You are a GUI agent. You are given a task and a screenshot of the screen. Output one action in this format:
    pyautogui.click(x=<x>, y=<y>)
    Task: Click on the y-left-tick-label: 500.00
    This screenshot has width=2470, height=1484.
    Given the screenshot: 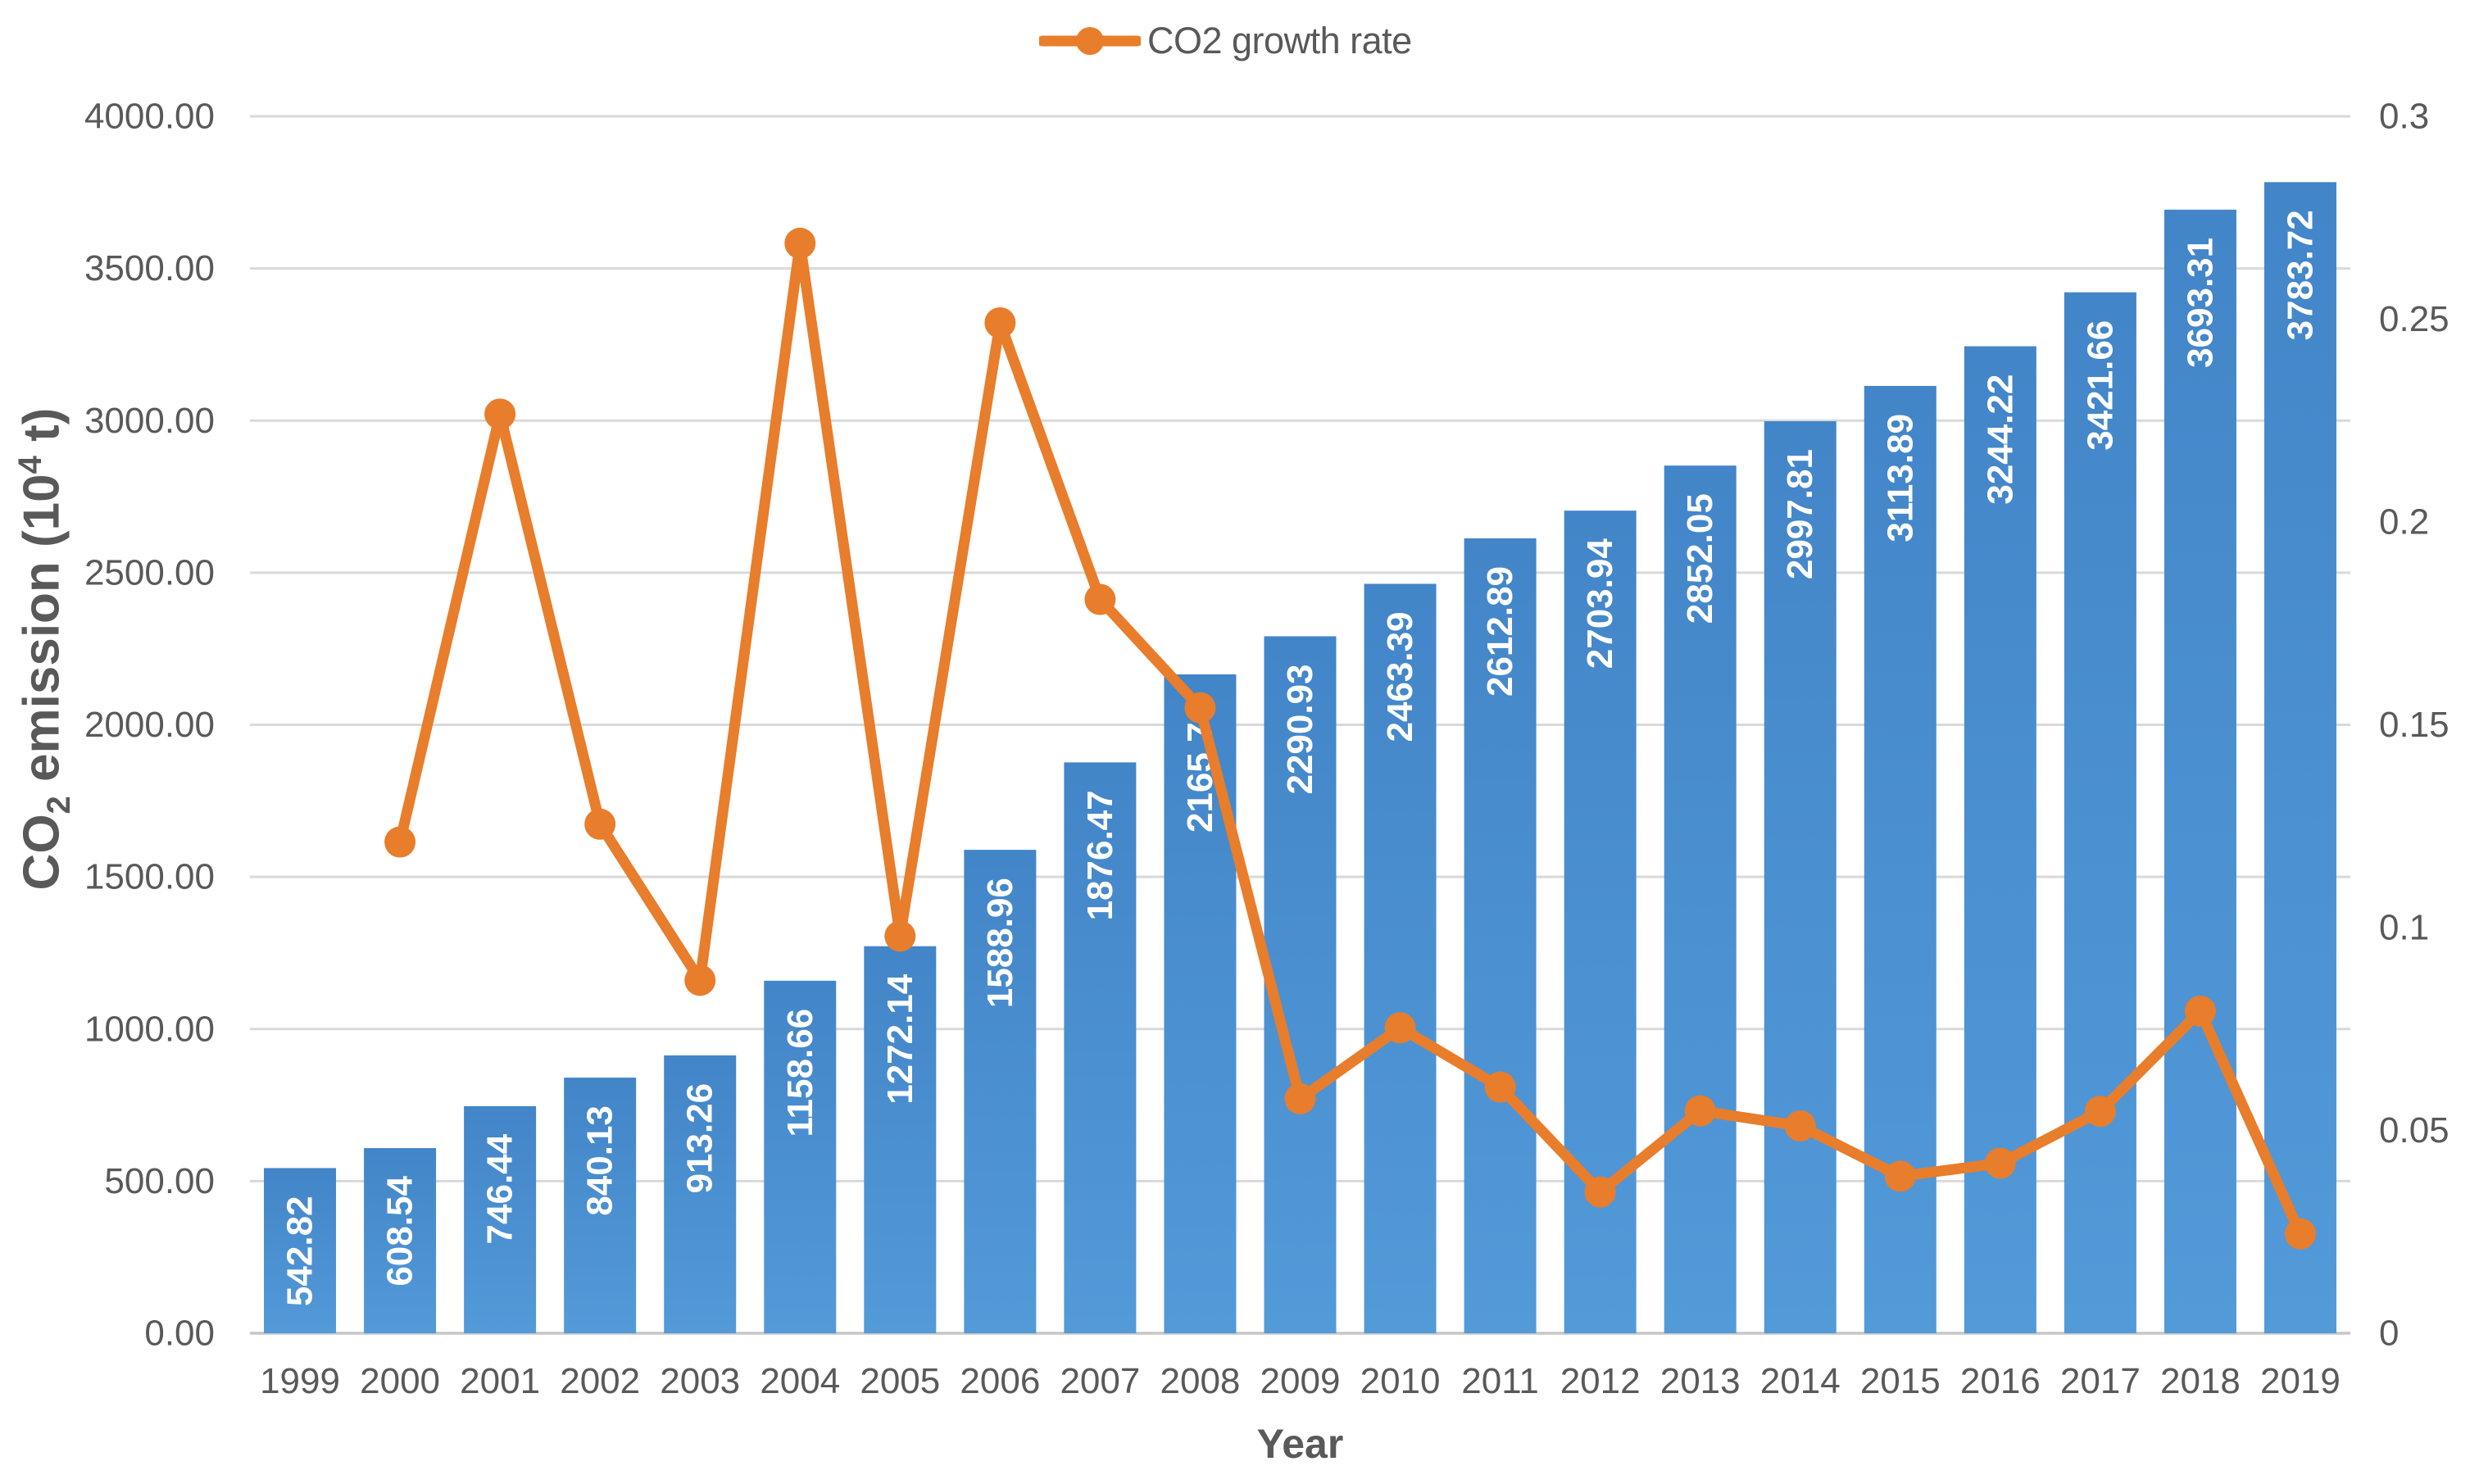 What is the action you would take?
    pyautogui.click(x=159, y=1181)
    